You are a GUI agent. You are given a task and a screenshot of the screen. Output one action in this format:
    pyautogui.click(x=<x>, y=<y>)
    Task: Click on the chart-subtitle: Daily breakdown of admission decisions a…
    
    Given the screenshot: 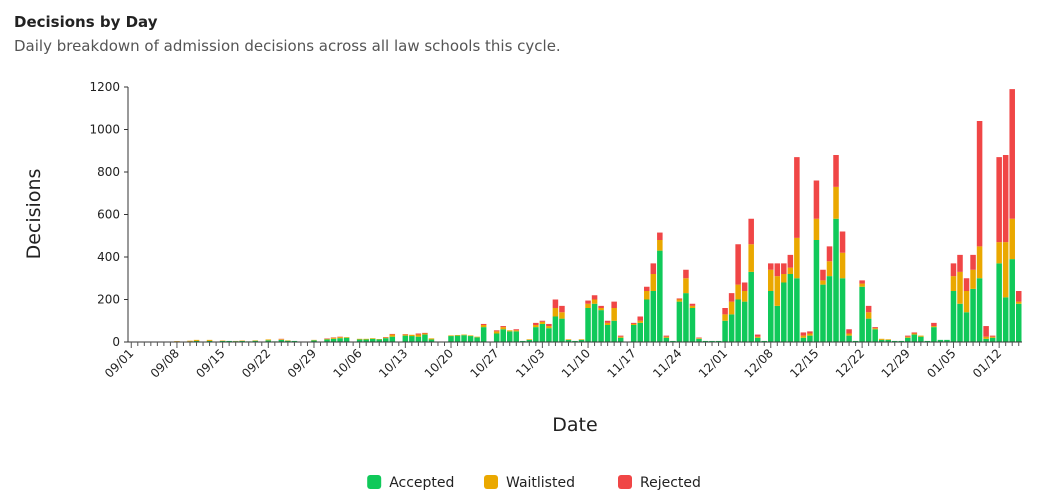 What is the action you would take?
    pyautogui.click(x=287, y=46)
    